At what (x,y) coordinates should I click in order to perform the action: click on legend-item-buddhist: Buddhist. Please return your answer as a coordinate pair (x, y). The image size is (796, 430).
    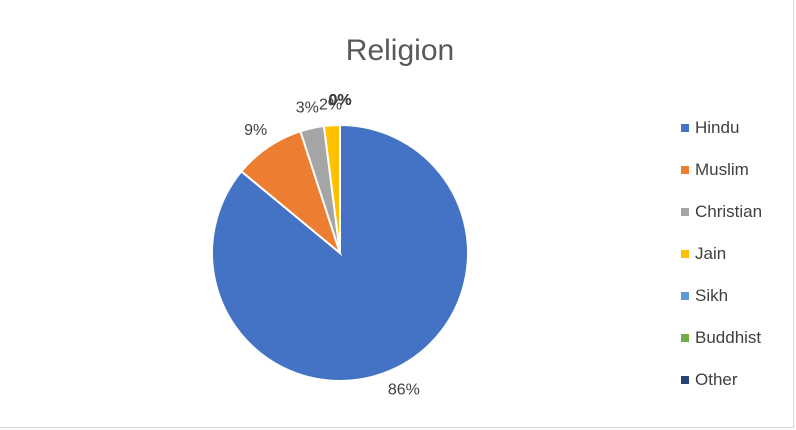
    Looking at the image, I should click on (737, 349).